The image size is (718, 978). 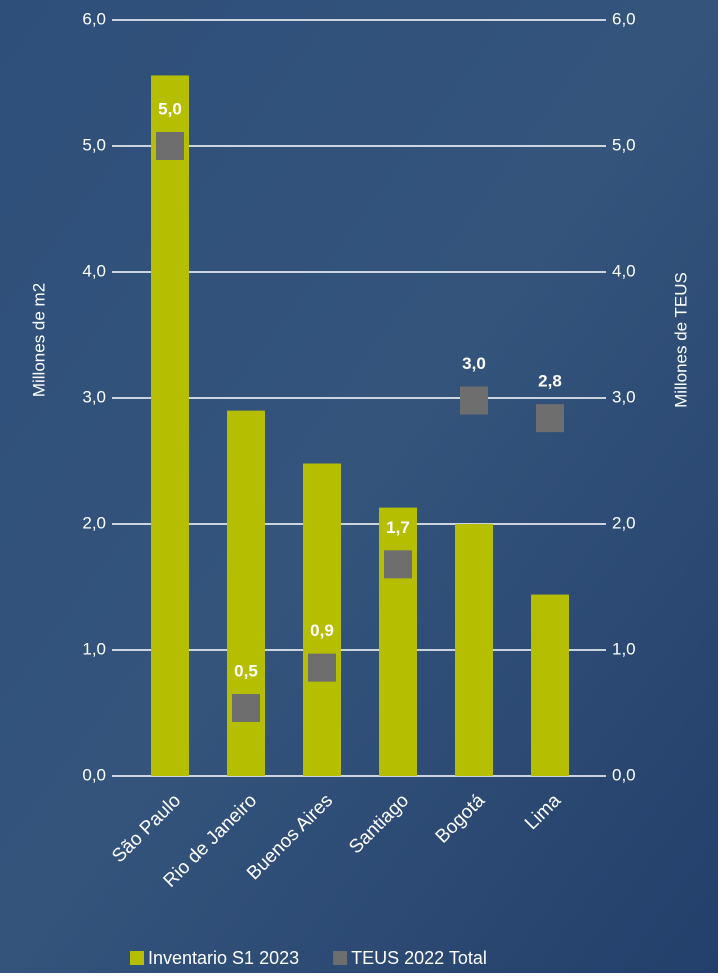 What do you see at coordinates (474, 363) in the screenshot?
I see `value-label: 3,0` at bounding box center [474, 363].